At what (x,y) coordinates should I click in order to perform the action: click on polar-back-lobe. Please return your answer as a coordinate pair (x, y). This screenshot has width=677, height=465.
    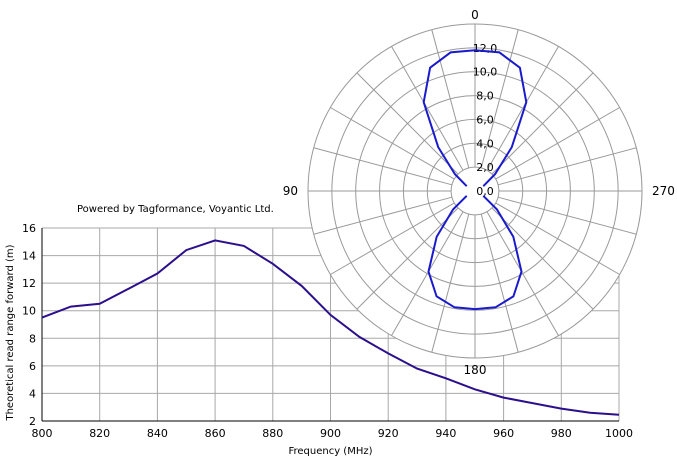
    Looking at the image, I should click on (475, 253).